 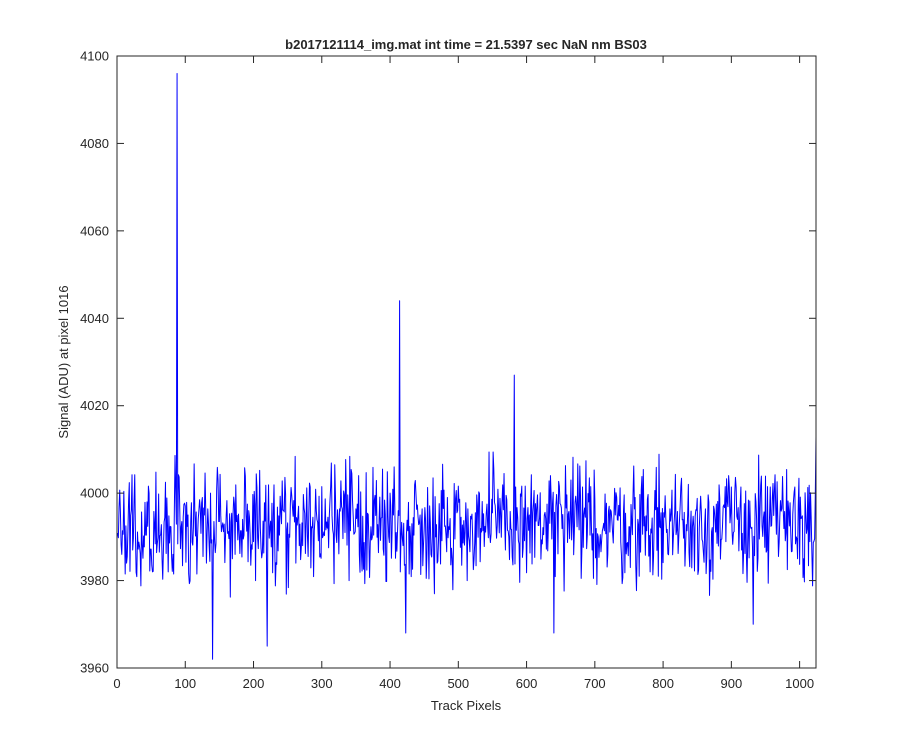 What do you see at coordinates (799, 683) in the screenshot?
I see `x-tick-label: 1000` at bounding box center [799, 683].